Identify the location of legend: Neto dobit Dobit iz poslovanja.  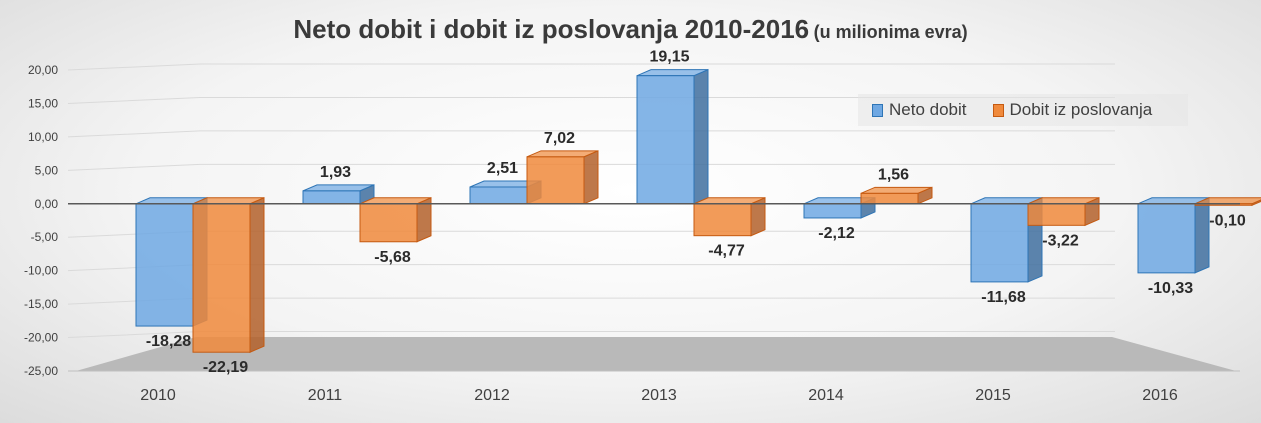
(1023, 110).